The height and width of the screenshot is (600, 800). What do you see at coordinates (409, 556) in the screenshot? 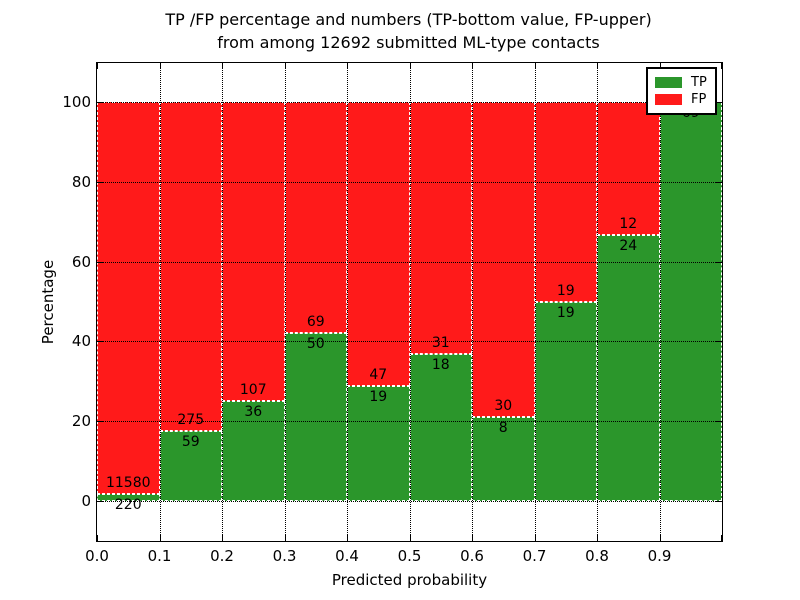
I see `x-tick-label: 0.5` at bounding box center [409, 556].